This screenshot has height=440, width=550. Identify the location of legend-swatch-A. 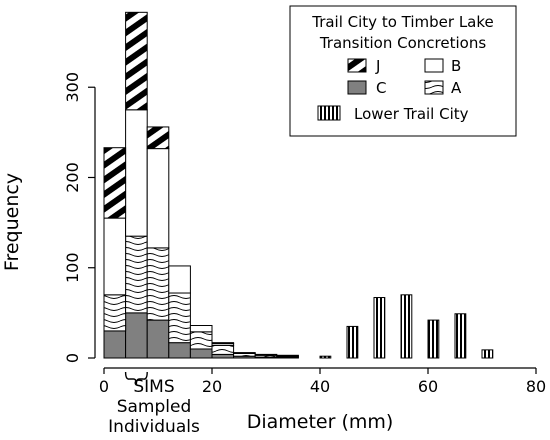
(434, 87).